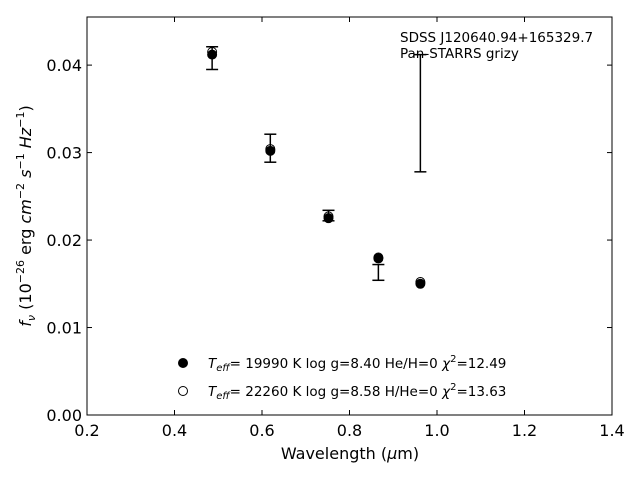  I want to click on y-tick-label: 0.00, so click(64, 415).